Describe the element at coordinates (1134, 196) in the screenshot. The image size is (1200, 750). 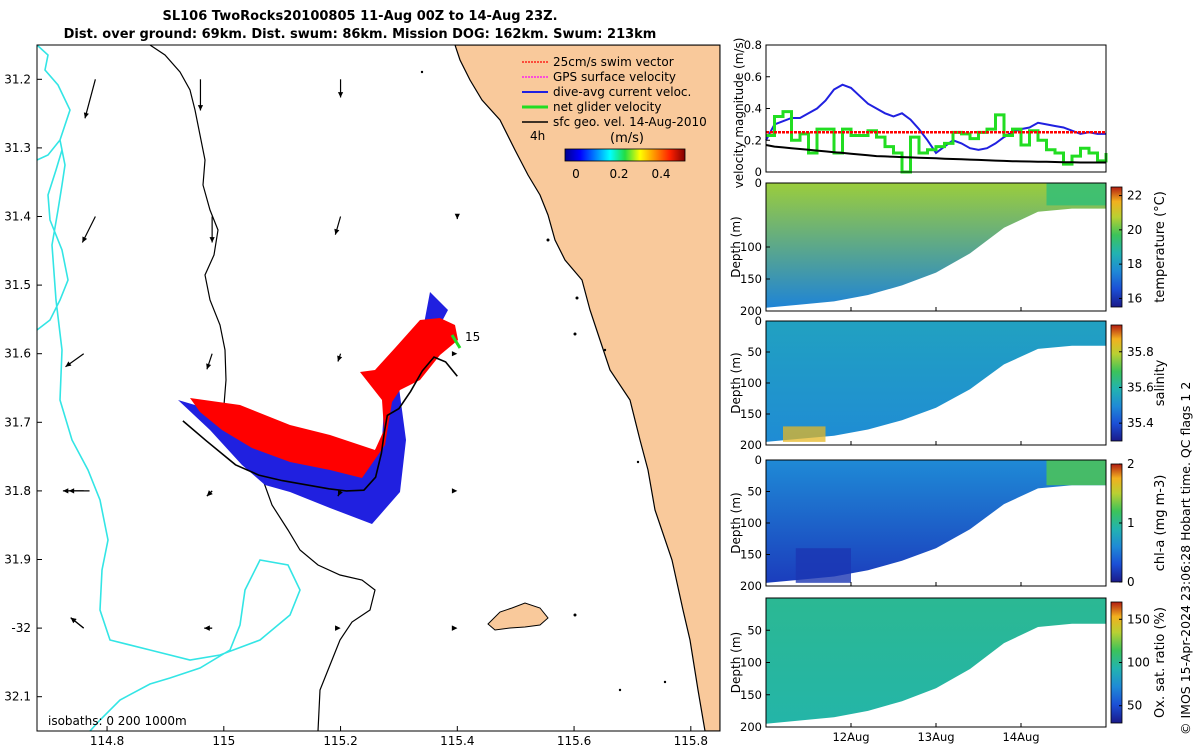
I see `colorbar-tick-label: 22` at that location.